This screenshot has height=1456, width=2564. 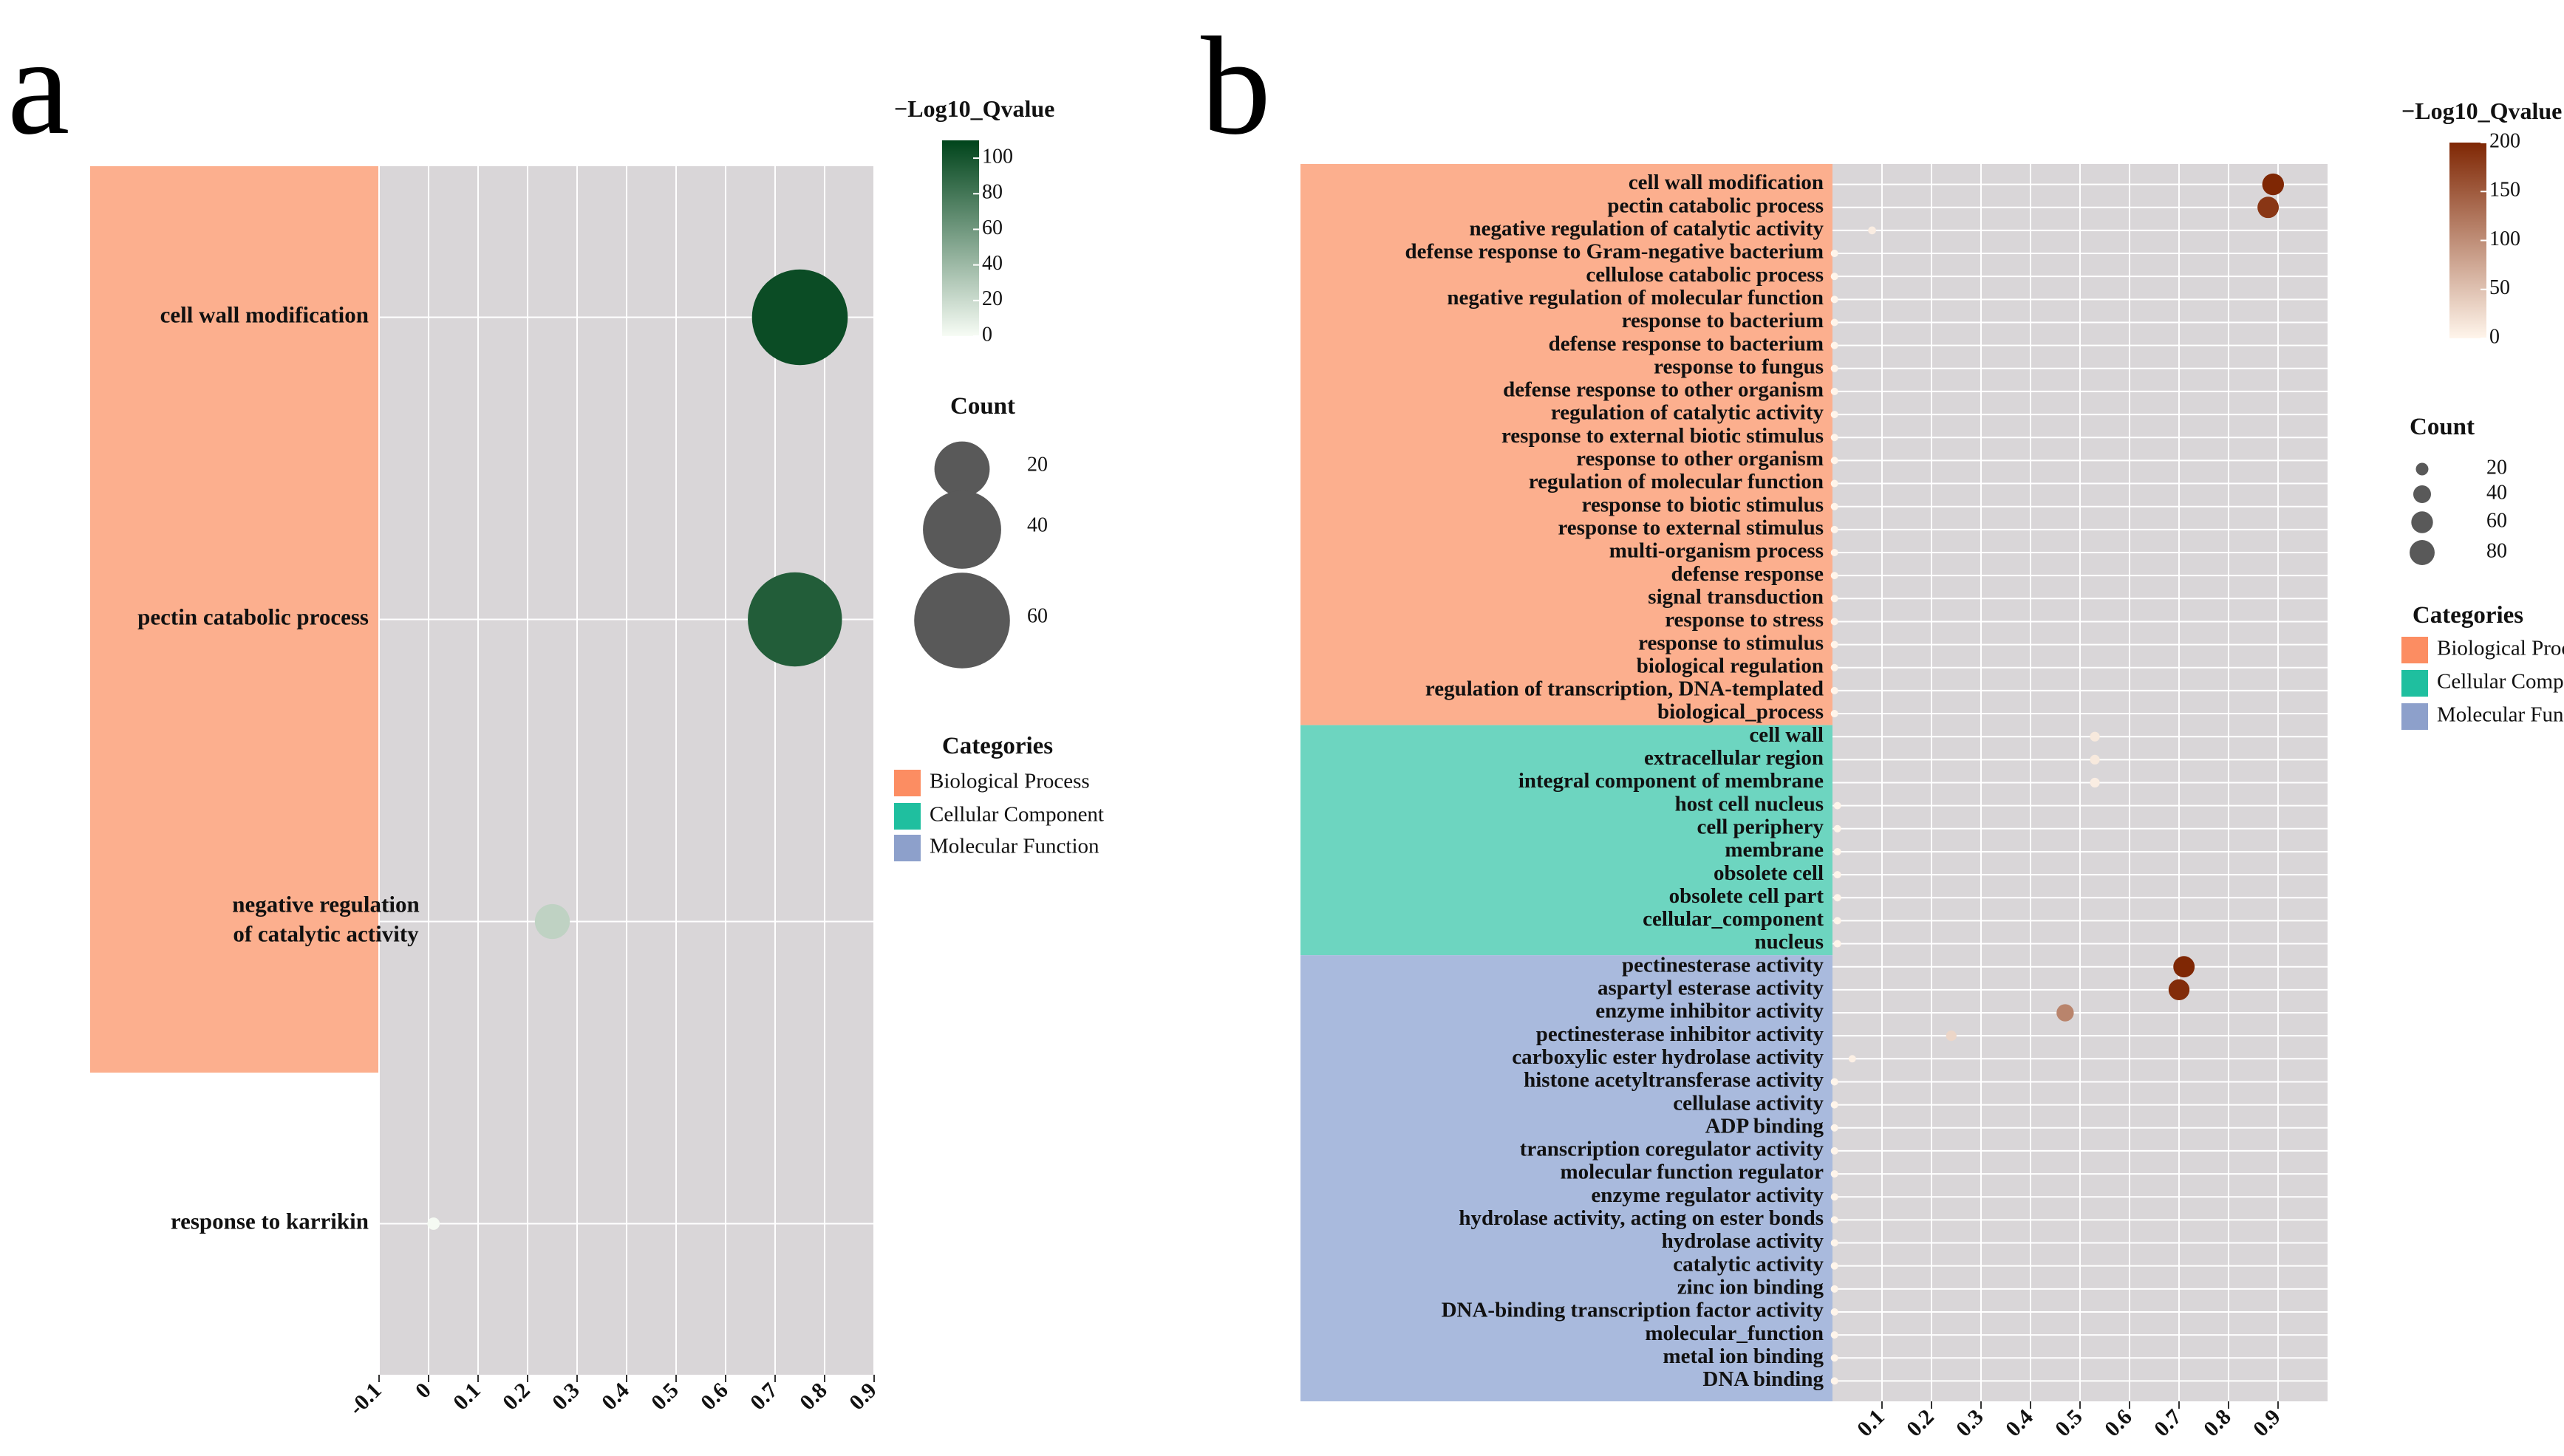 I want to click on x-tick-label: 0.5, so click(x=665, y=1396).